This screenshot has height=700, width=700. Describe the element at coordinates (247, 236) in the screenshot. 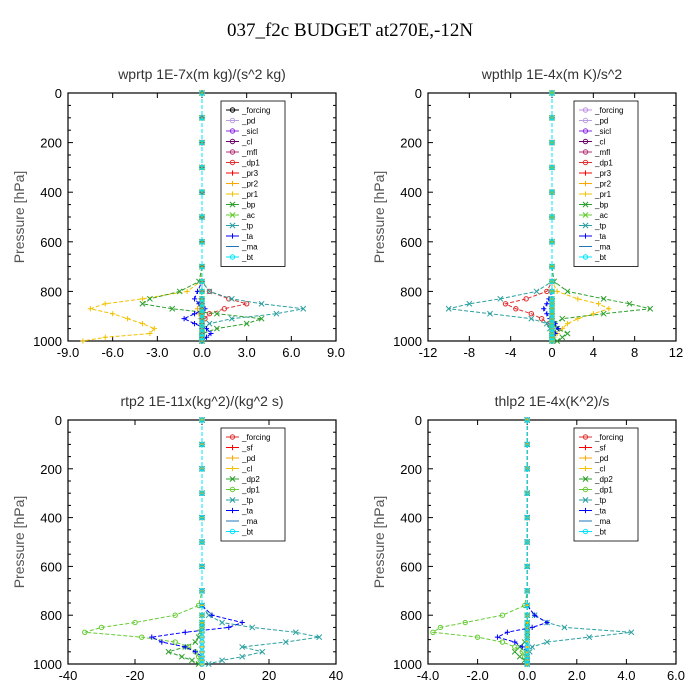

I see `legend-label: _ta` at that location.